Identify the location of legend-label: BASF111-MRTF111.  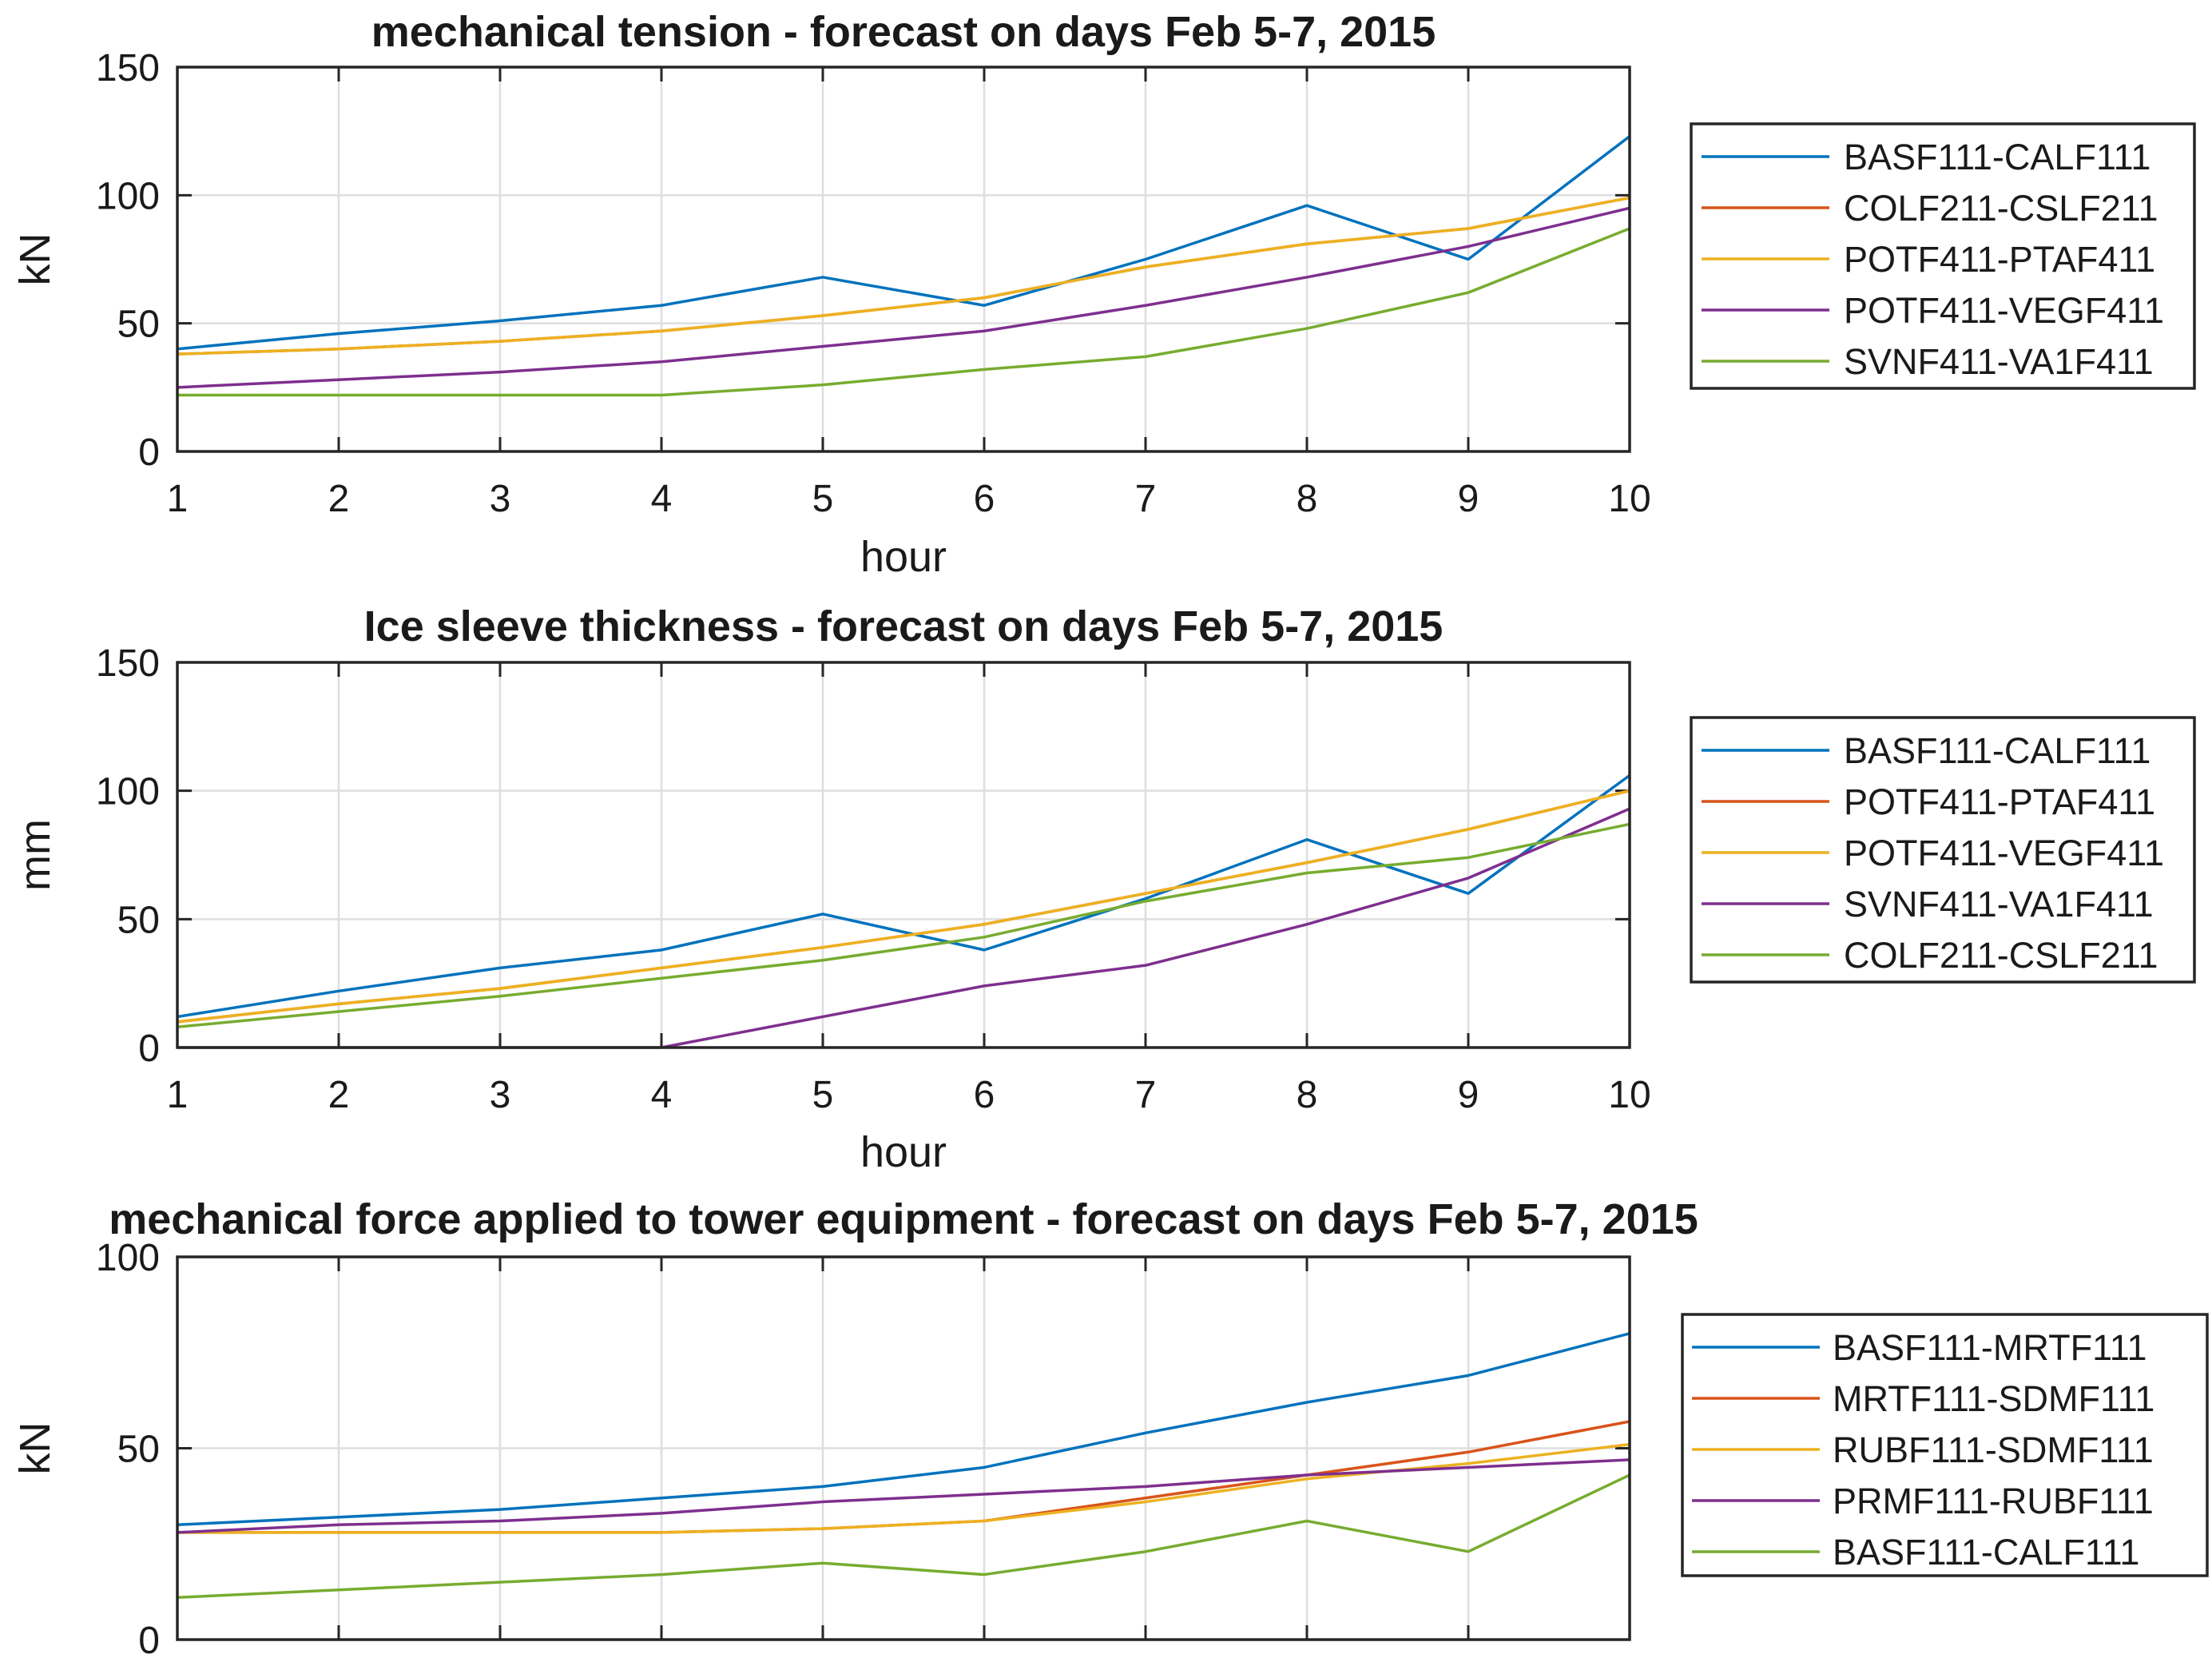
(1990, 1347).